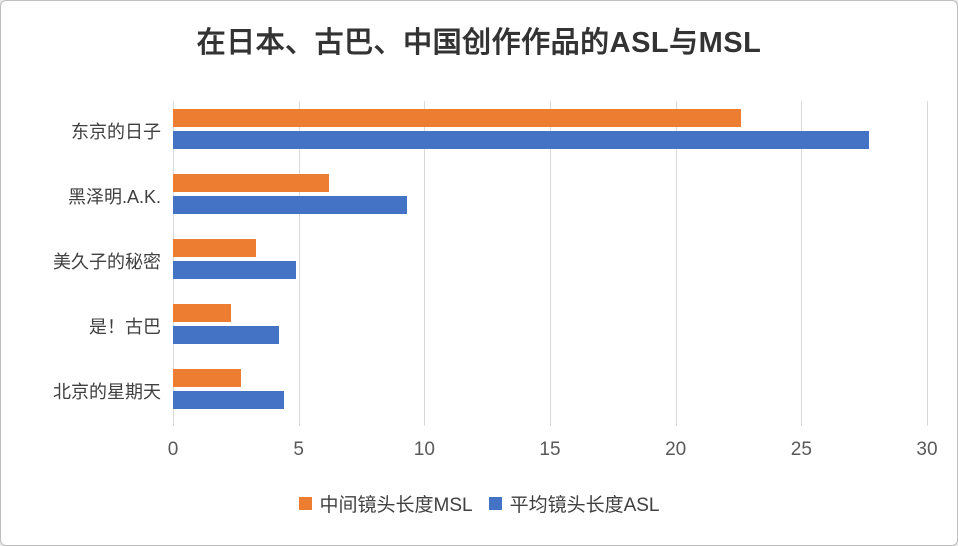 This screenshot has height=546, width=958. Describe the element at coordinates (305, 503) in the screenshot. I see `legend-swatch-msl-icon` at that location.